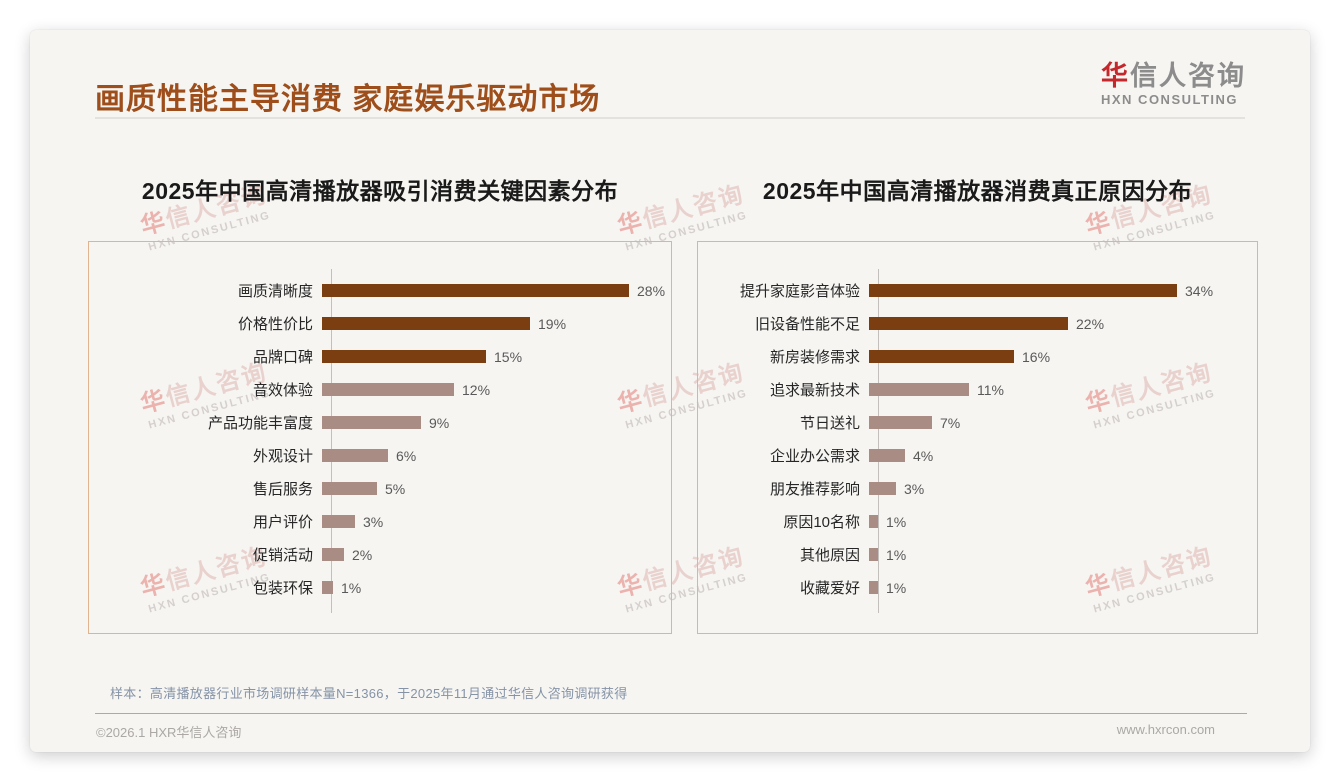 The height and width of the screenshot is (780, 1340). Describe the element at coordinates (799, 291) in the screenshot. I see `category-label: 提升家庭影音体验` at that location.